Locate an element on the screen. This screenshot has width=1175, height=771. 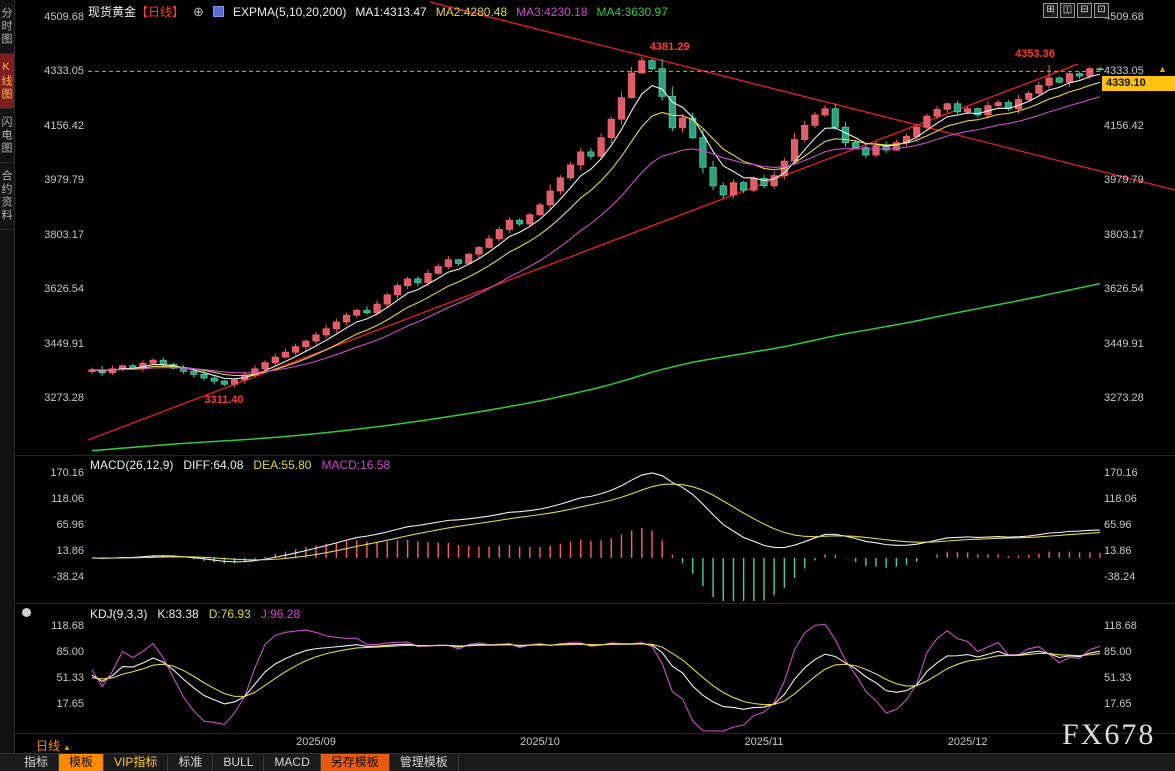
x-axis-label: 2025/09 is located at coordinates (316, 742).